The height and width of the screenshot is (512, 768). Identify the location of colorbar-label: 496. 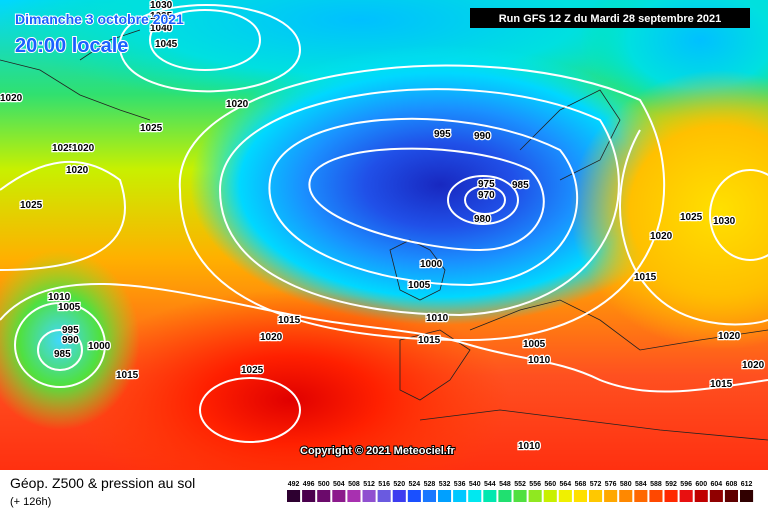
(309, 484).